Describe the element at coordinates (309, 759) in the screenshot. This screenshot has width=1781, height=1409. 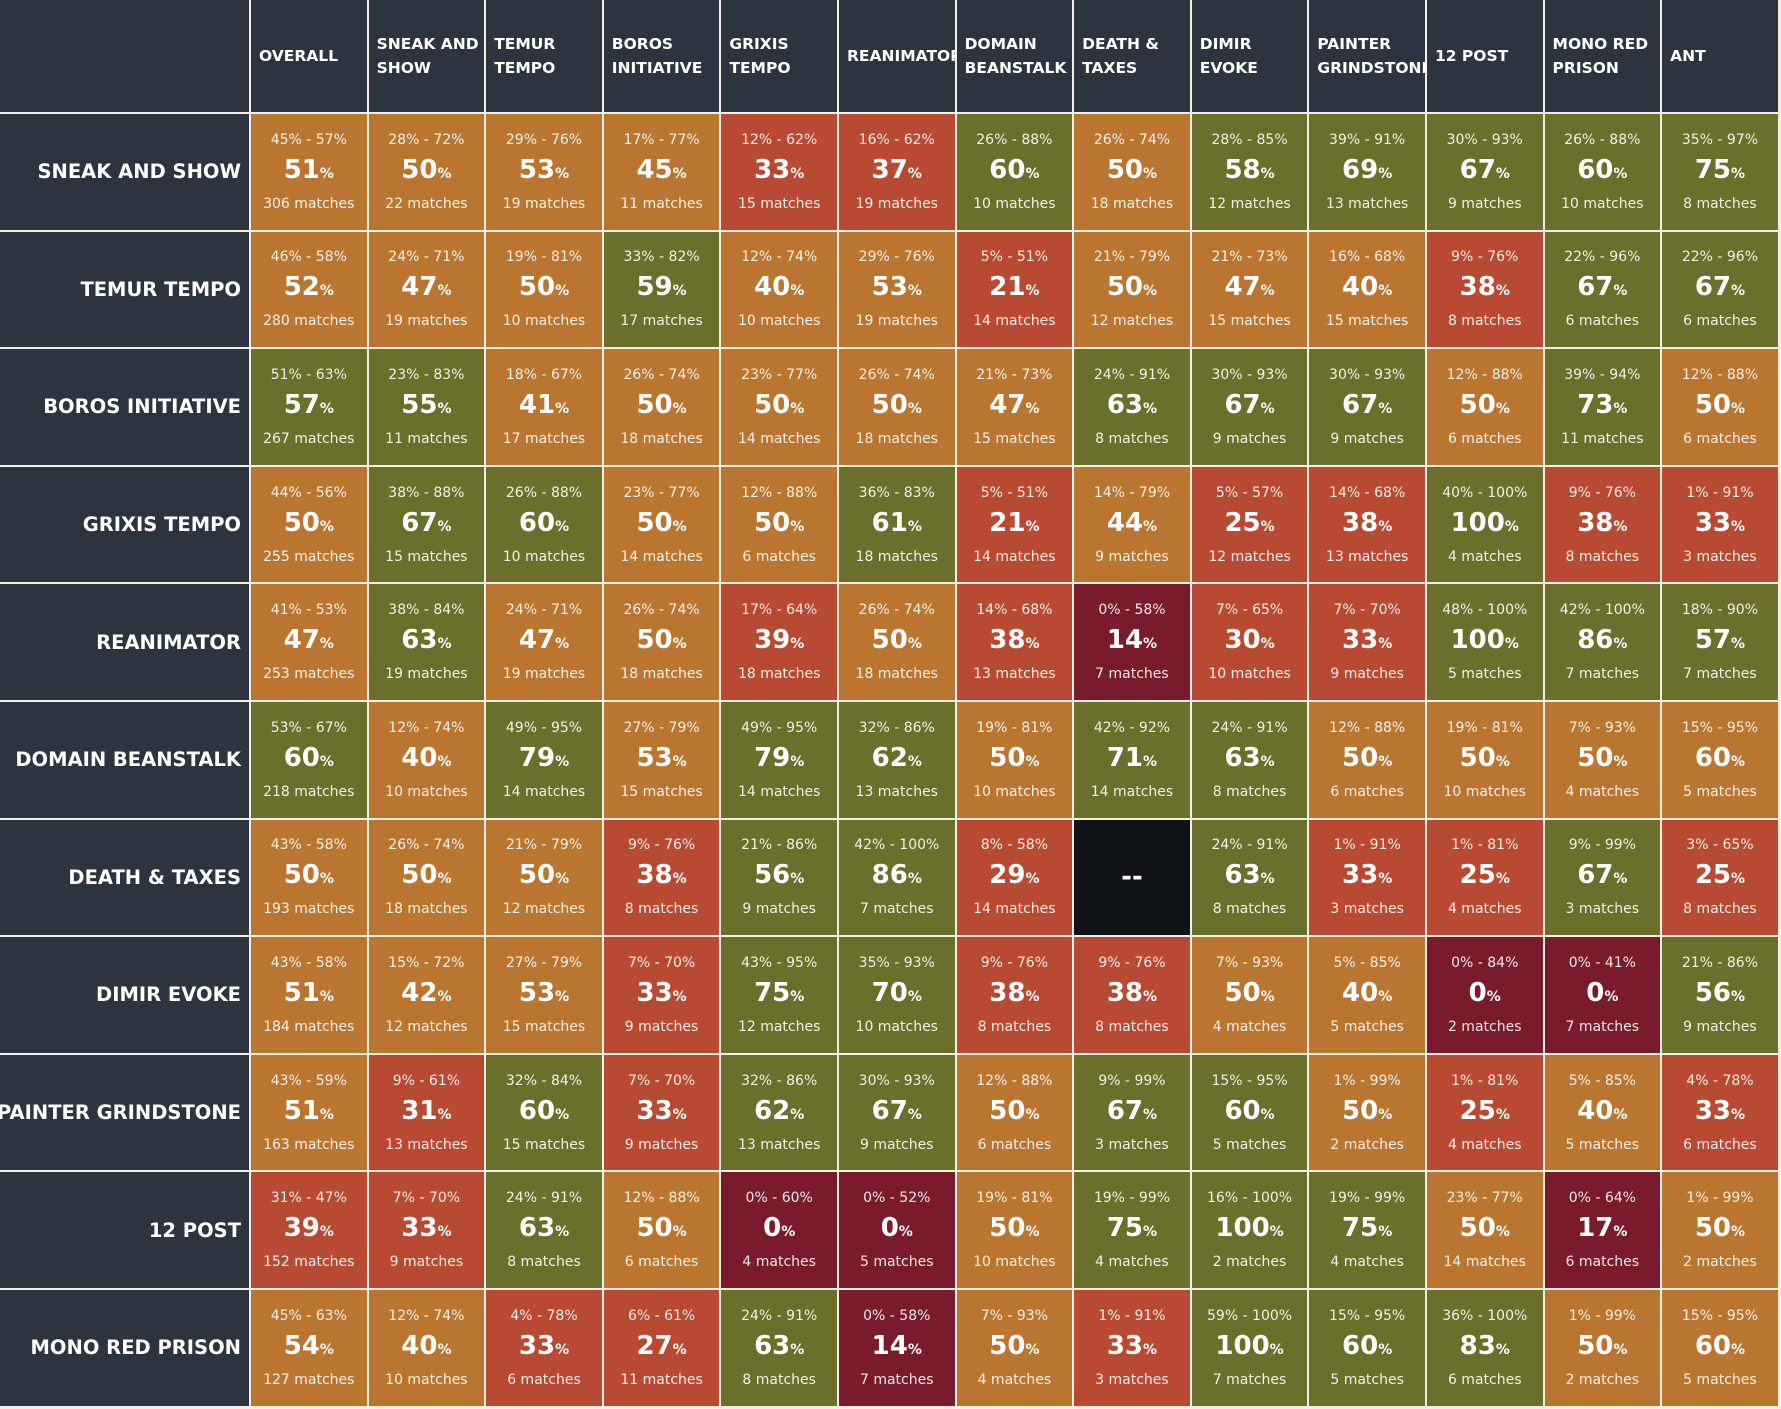
I see `matchup-cell: 53% - 67% 60% 218 matches` at that location.